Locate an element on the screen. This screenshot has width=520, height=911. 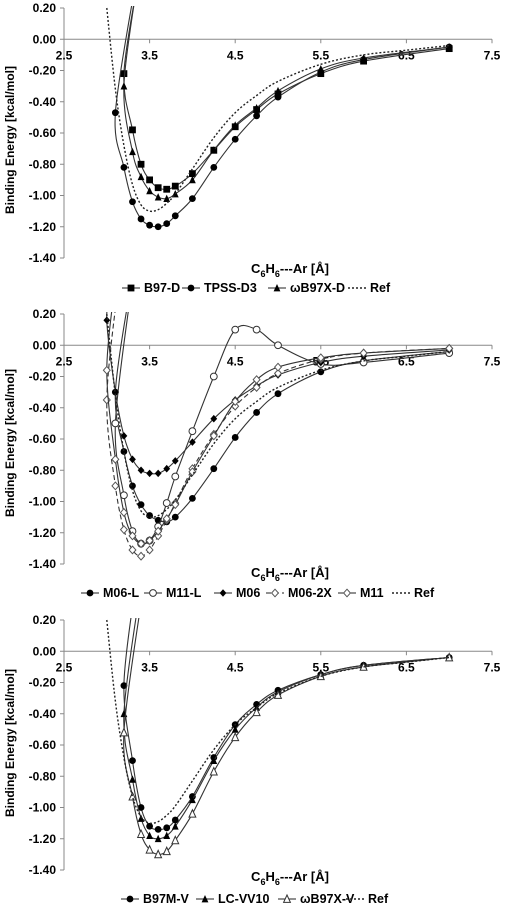
y-tick-label: -0.40 is located at coordinates (43, 714).